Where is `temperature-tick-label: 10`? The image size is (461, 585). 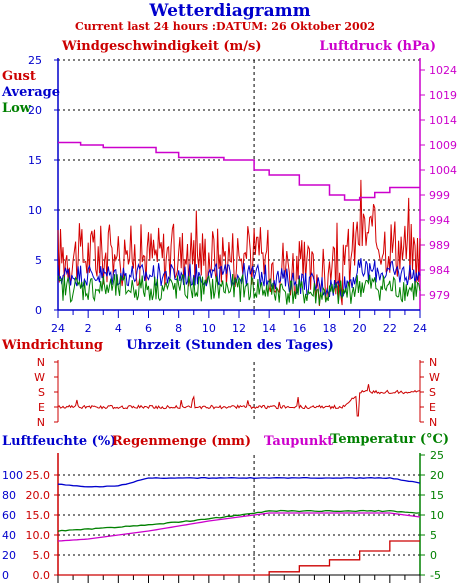 temperature-tick-label: 10 is located at coordinates (437, 515).